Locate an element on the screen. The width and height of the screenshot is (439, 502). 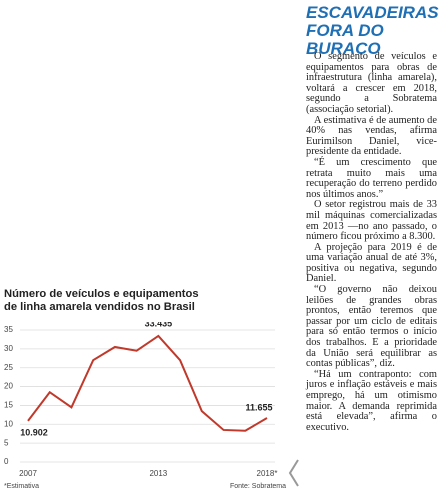
y-tick-label: 30 is located at coordinates (8, 348).